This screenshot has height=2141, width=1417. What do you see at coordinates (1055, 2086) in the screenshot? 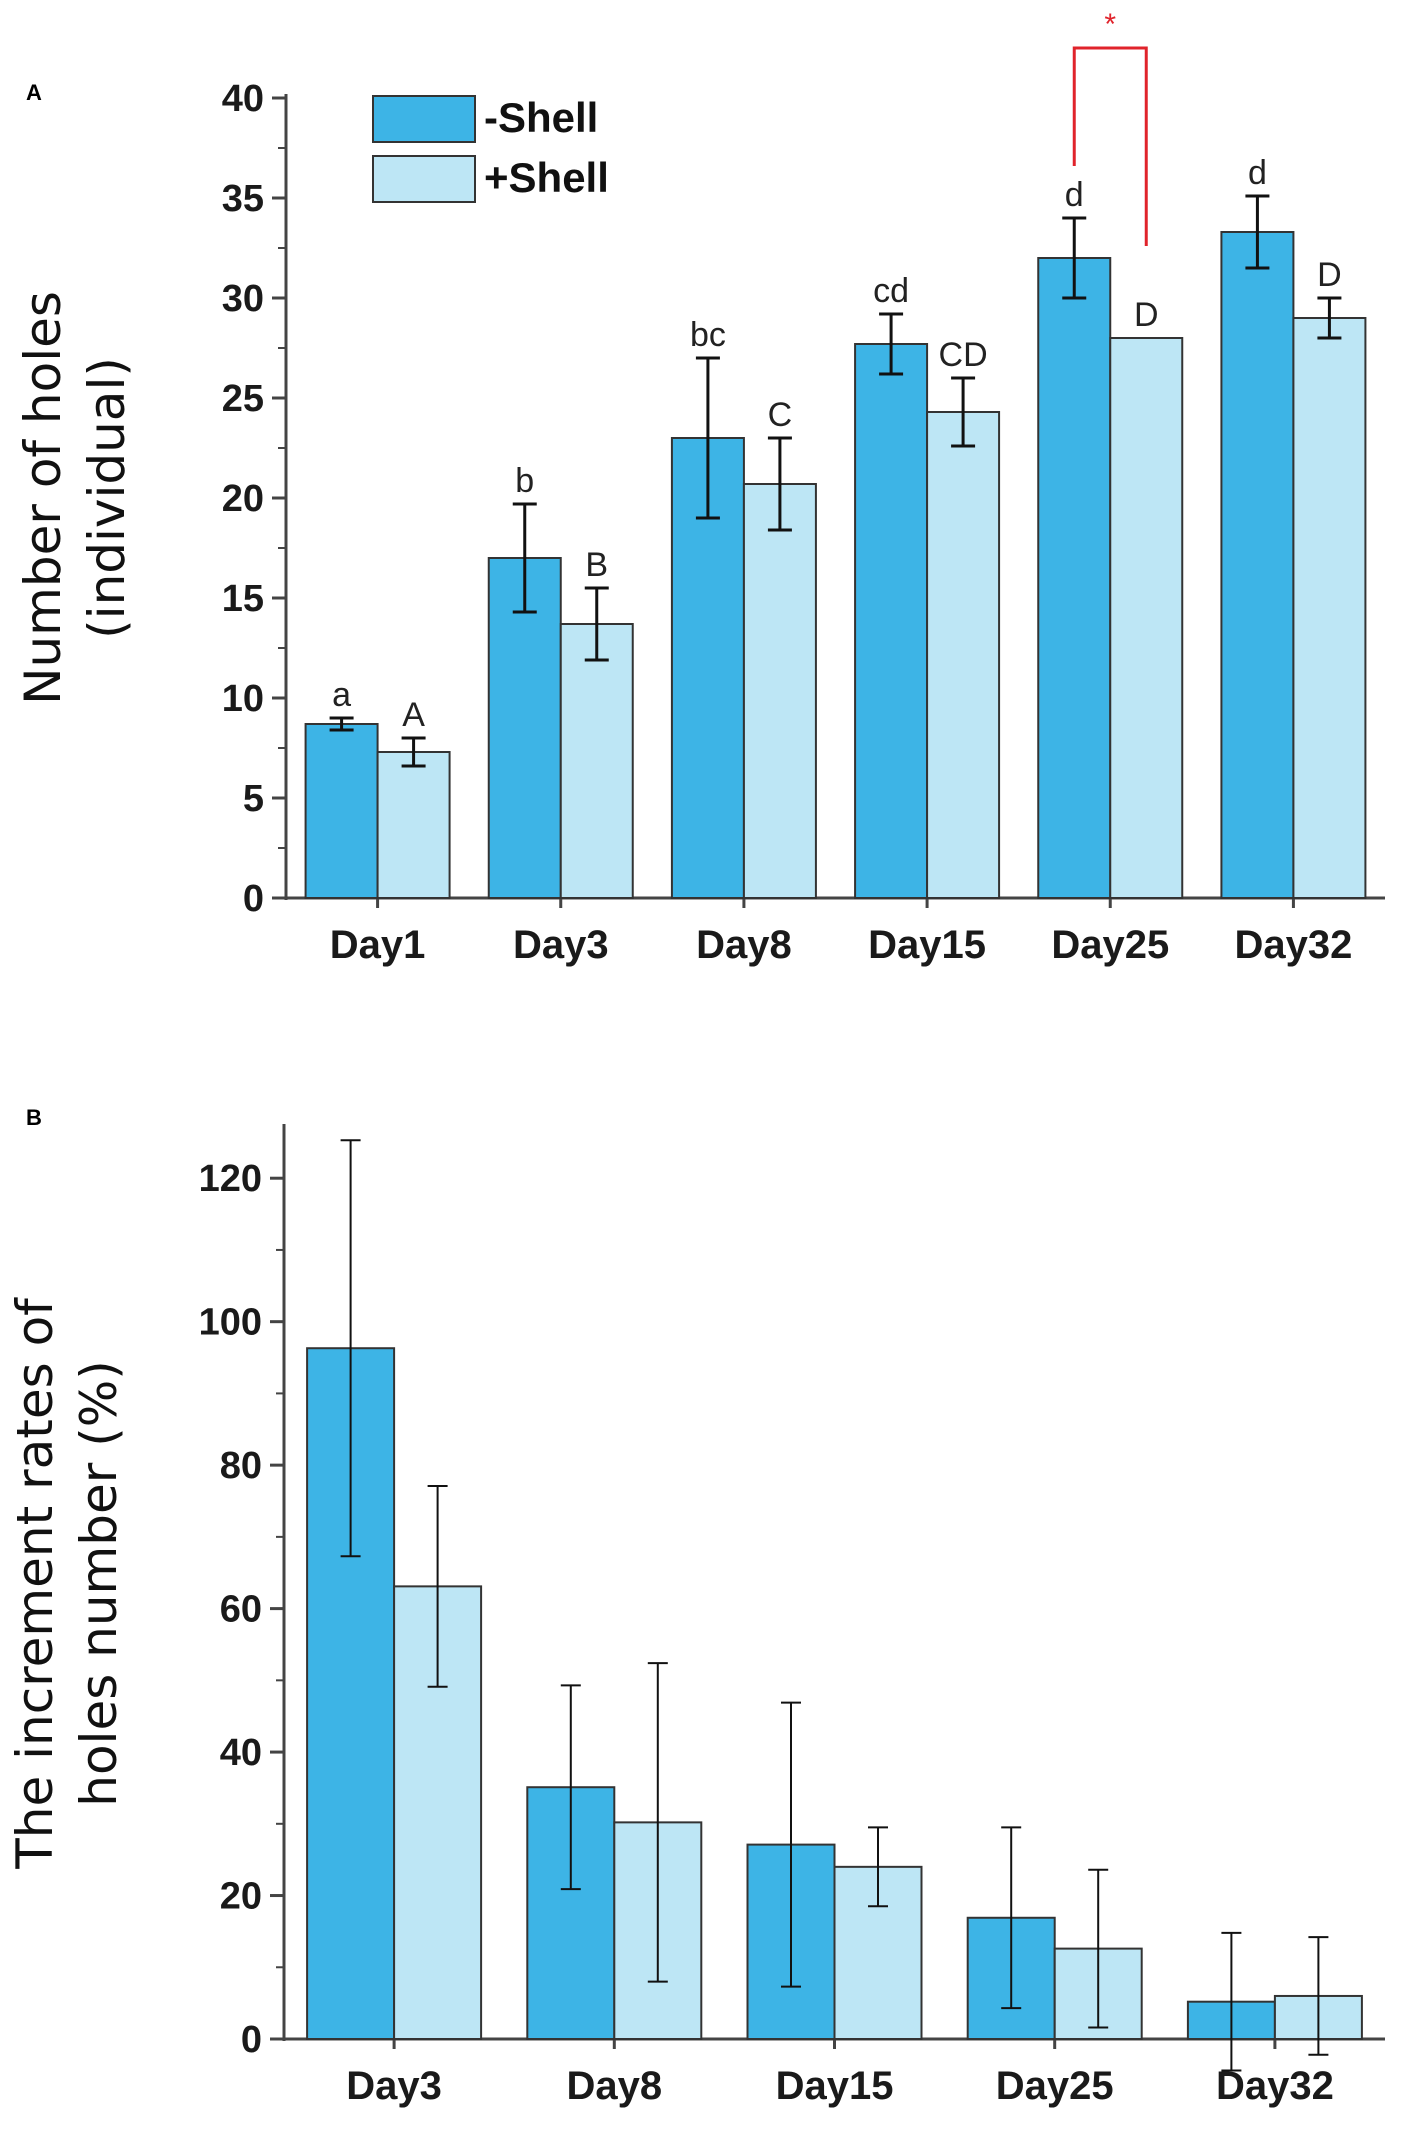
I see `chart-b-x-tick-label: Day25` at bounding box center [1055, 2086].